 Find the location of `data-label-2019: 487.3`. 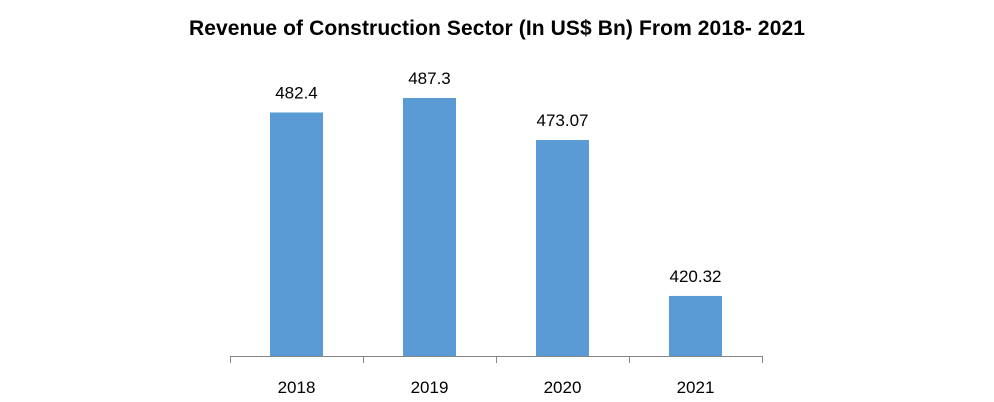

data-label-2019: 487.3 is located at coordinates (429, 78).